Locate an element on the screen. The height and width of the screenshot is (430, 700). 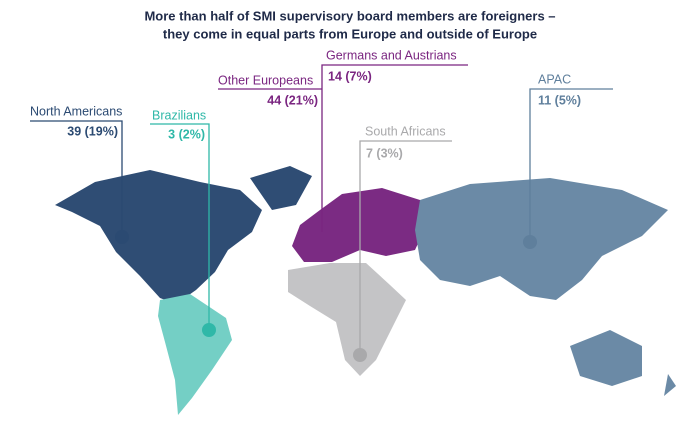
australia is located at coordinates (606, 358).